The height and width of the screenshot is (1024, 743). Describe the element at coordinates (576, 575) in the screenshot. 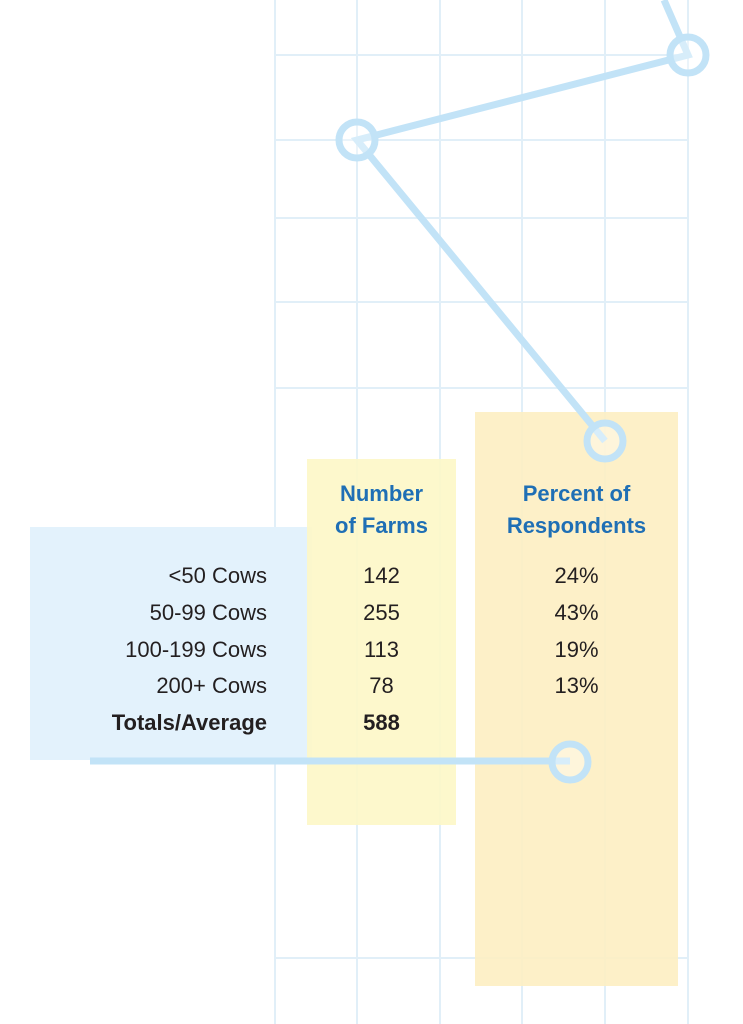

I see `percent-value: 24%` at that location.